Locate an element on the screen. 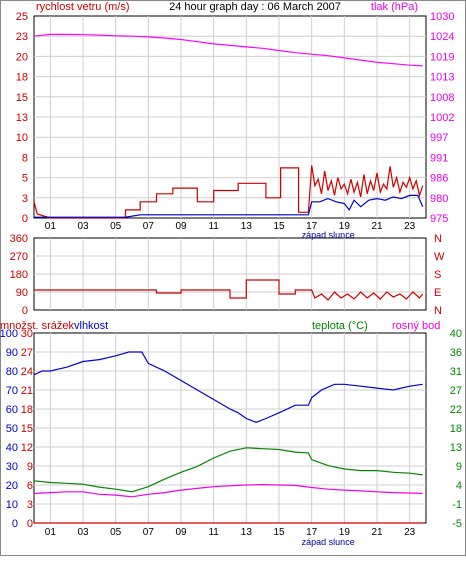 This screenshot has height=561, width=466. tick-left: 3 is located at coordinates (25, 199).